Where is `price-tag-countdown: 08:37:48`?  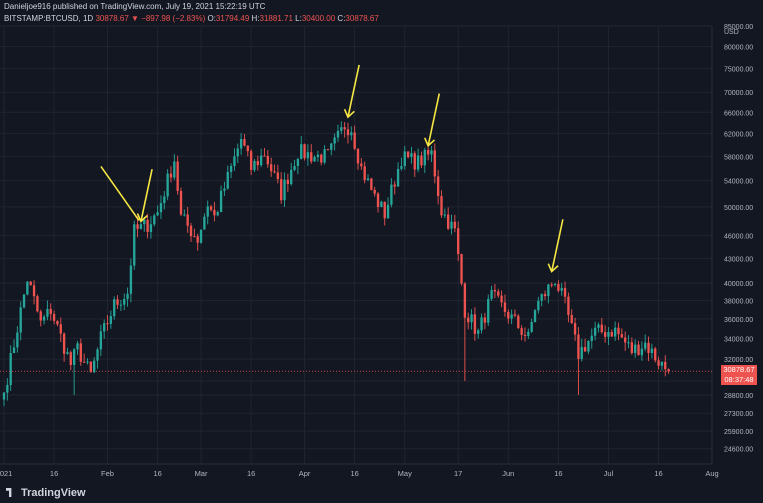 price-tag-countdown: 08:37:48 is located at coordinates (739, 380).